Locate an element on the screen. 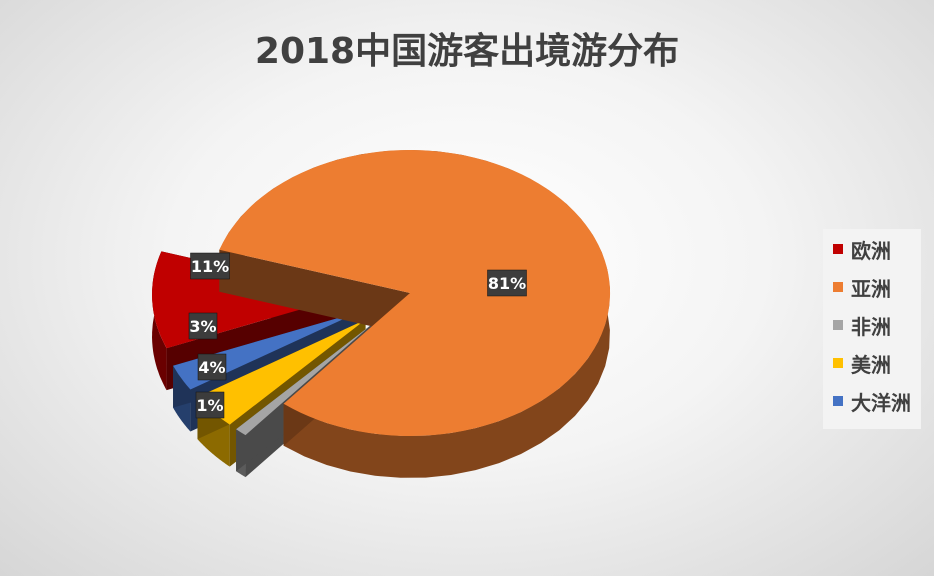 Image resolution: width=934 pixels, height=576 pixels. data-label-oceania: 3% is located at coordinates (203, 326).